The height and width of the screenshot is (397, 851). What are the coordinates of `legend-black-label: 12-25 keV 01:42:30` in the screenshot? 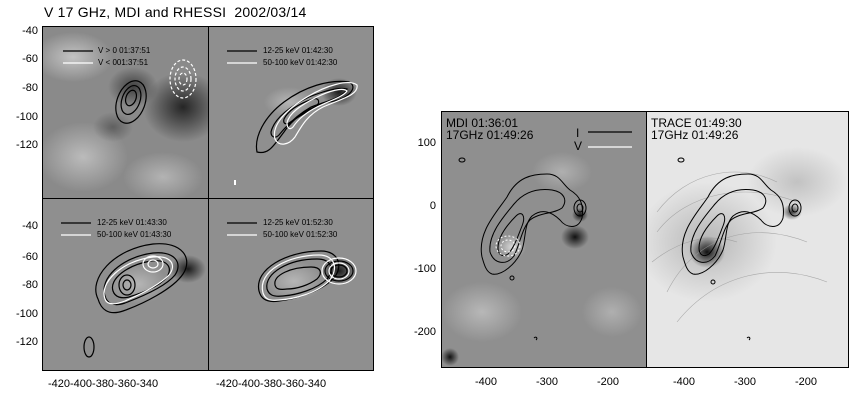 It's located at (298, 50).